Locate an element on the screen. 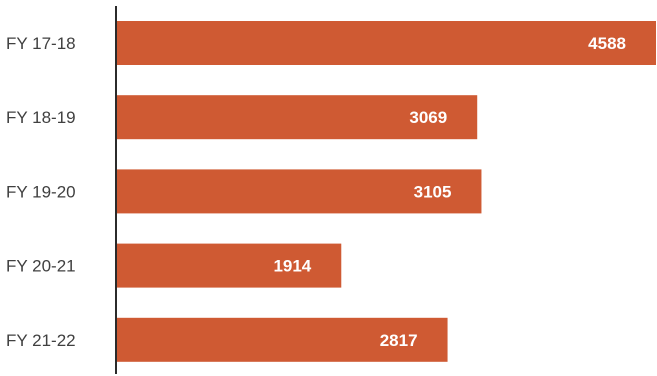 Image resolution: width=657 pixels, height=376 pixels. category-label-2: FY 19-20 is located at coordinates (41, 191).